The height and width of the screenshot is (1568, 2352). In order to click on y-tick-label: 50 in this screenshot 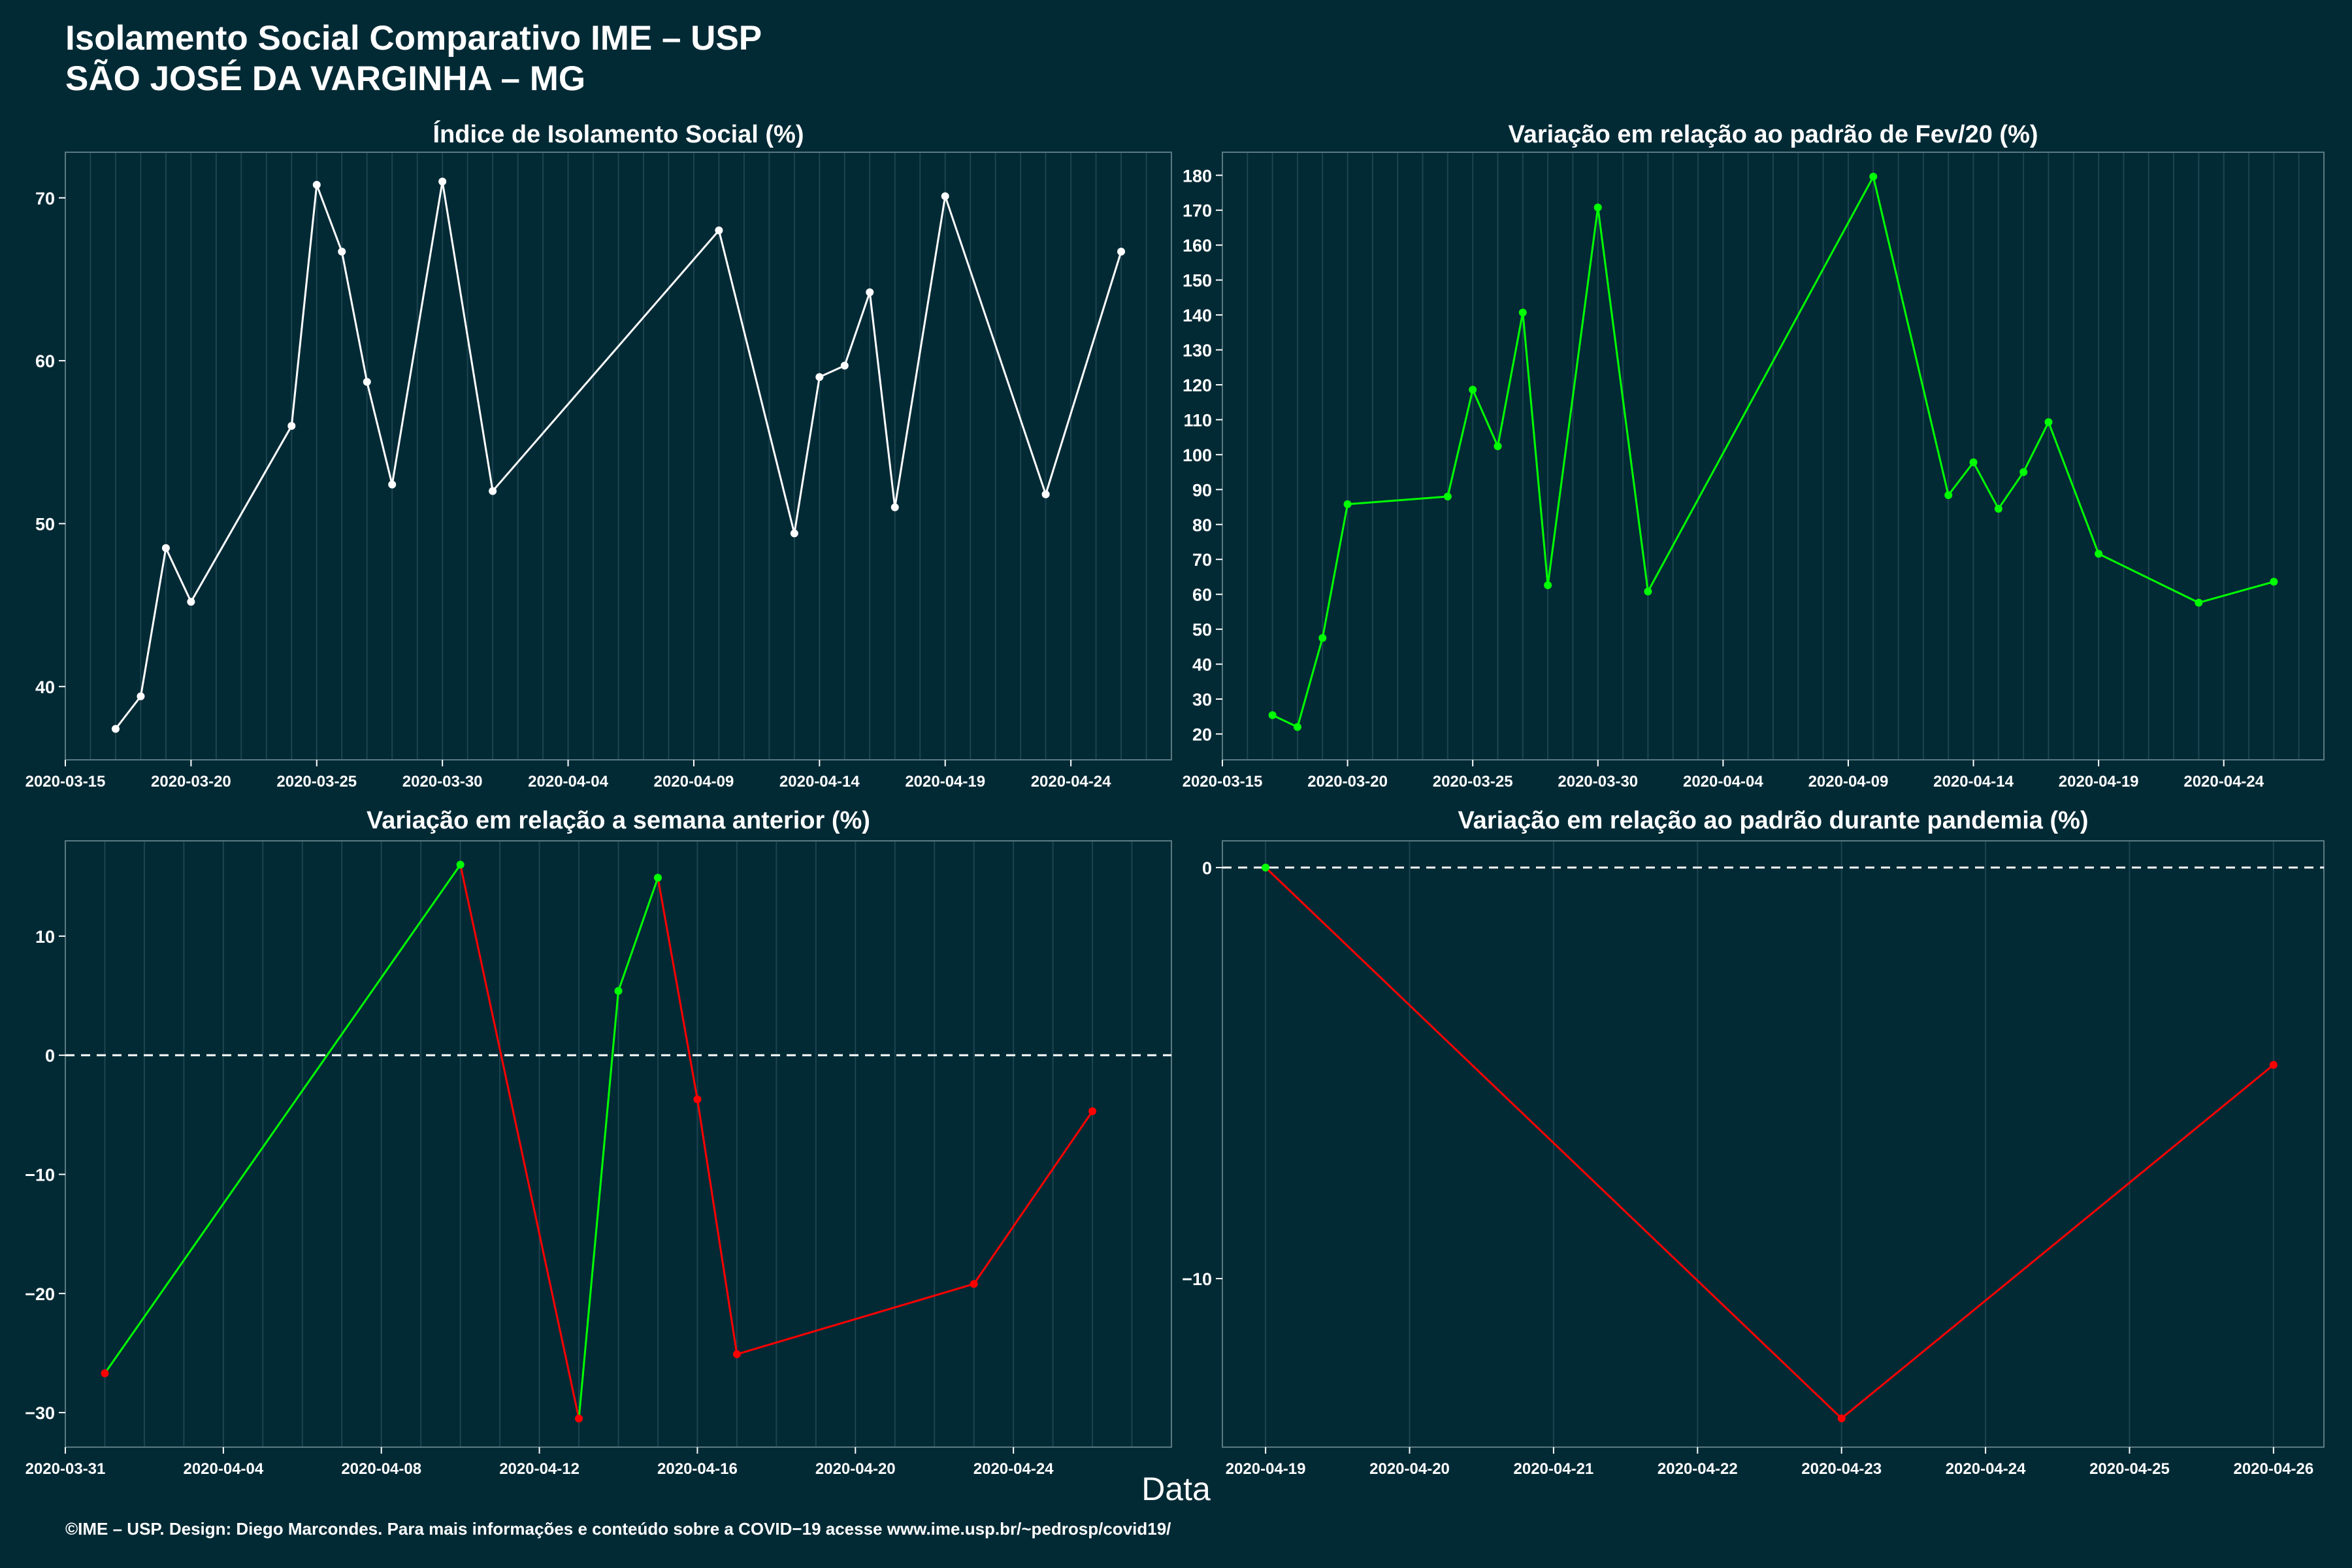, I will do `click(1202, 630)`.